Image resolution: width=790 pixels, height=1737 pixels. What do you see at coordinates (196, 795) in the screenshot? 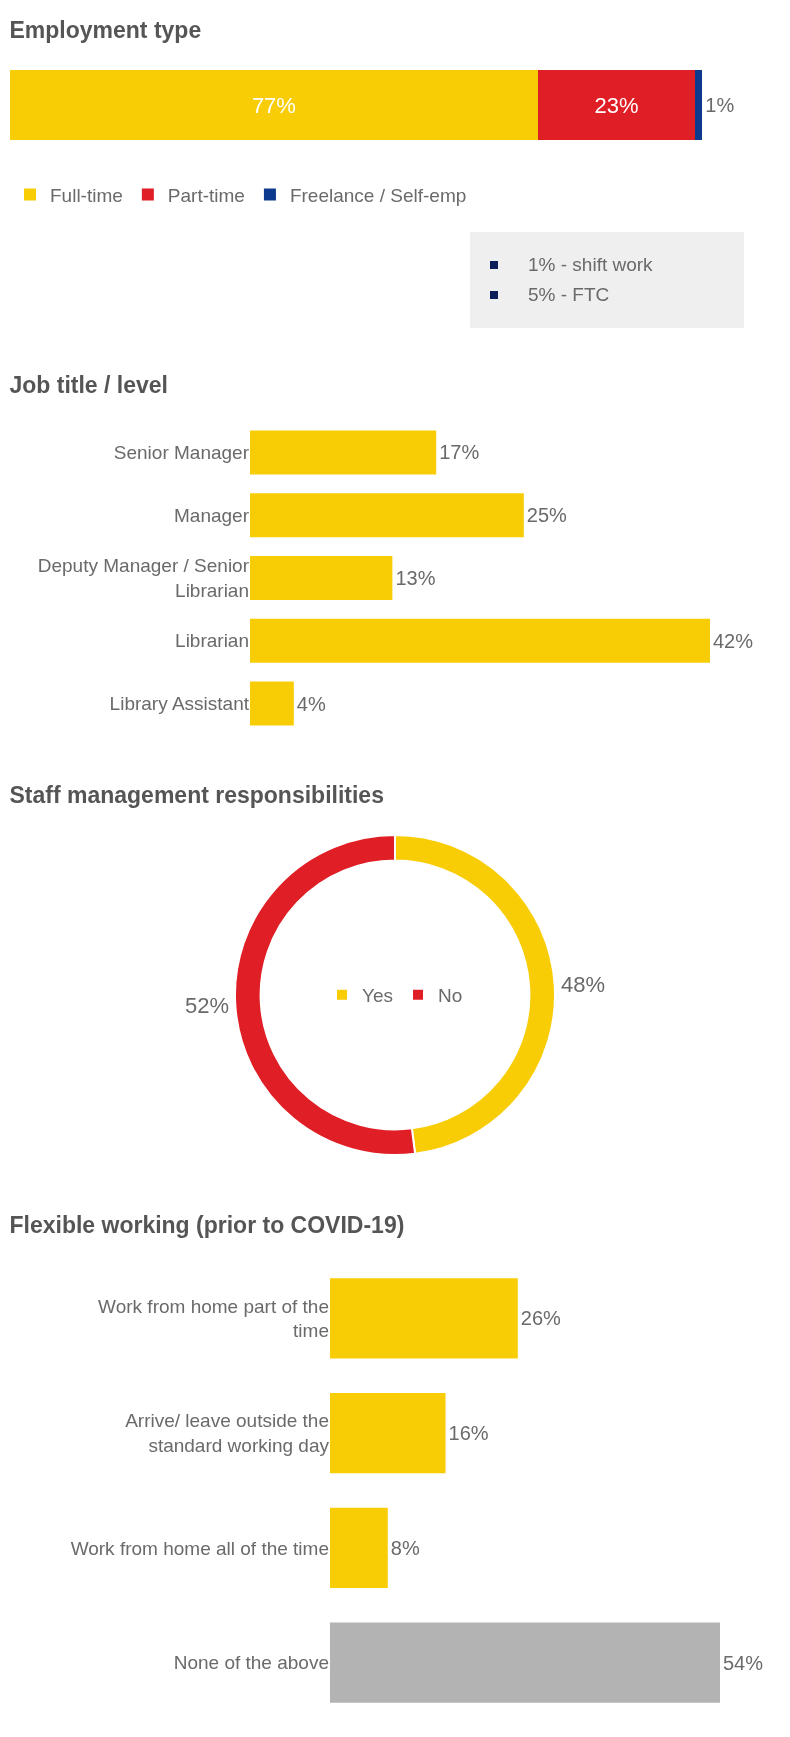
I see `chart-title: Staff management responsibilities` at bounding box center [196, 795].